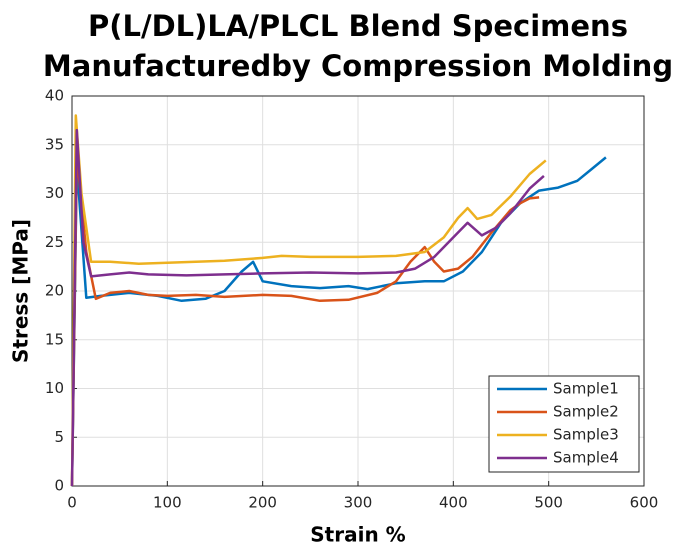 This screenshot has height=548, width=694. Describe the element at coordinates (358, 26) in the screenshot. I see `chart-title: P(L/DL)LA/PLCL Blend Specimens` at that location.